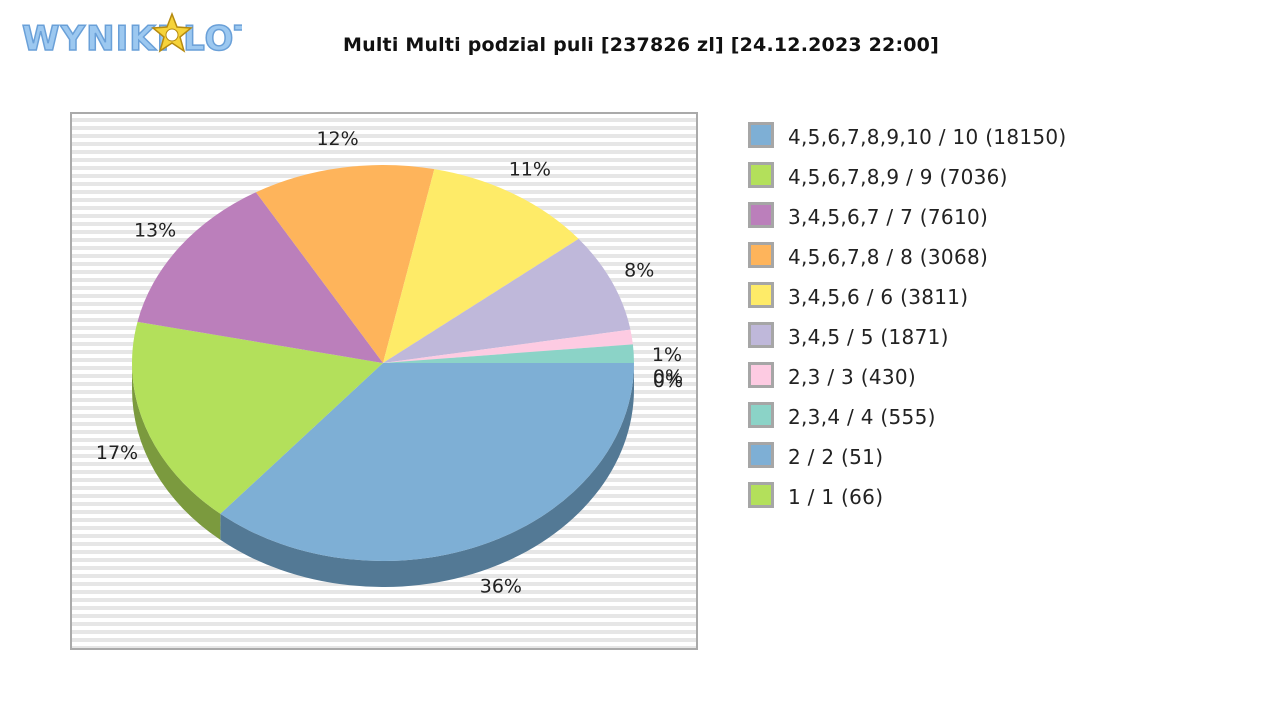  What do you see at coordinates (898, 177) in the screenshot?
I see `legend-label: 4,5,6,7,8,9 / 9 (7036)` at bounding box center [898, 177].